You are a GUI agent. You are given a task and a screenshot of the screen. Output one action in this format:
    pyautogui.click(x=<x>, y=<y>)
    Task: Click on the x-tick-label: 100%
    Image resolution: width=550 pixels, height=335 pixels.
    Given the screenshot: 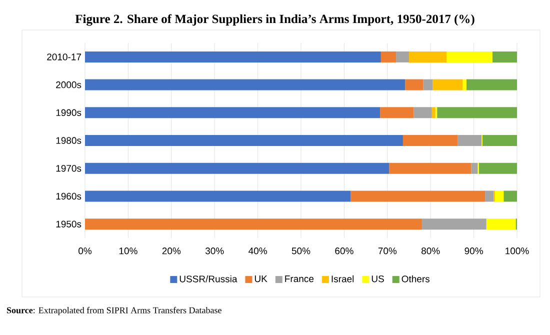 What is the action you would take?
    pyautogui.click(x=517, y=251)
    